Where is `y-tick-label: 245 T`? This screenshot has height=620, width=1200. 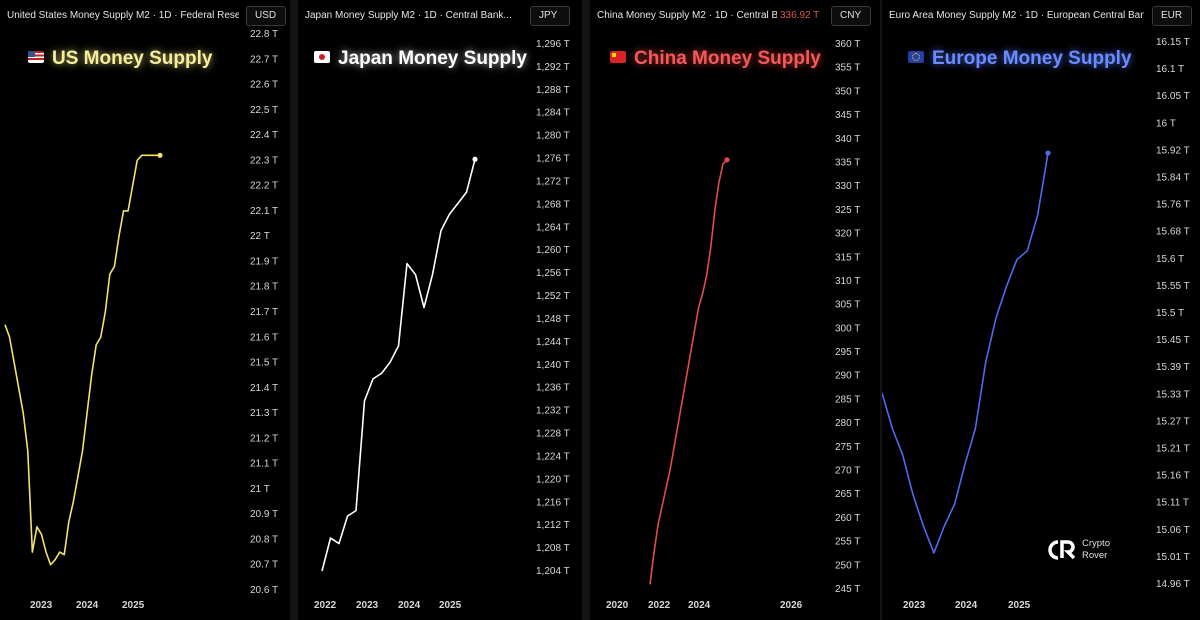
y-tick-label: 245 T is located at coordinates (847, 589).